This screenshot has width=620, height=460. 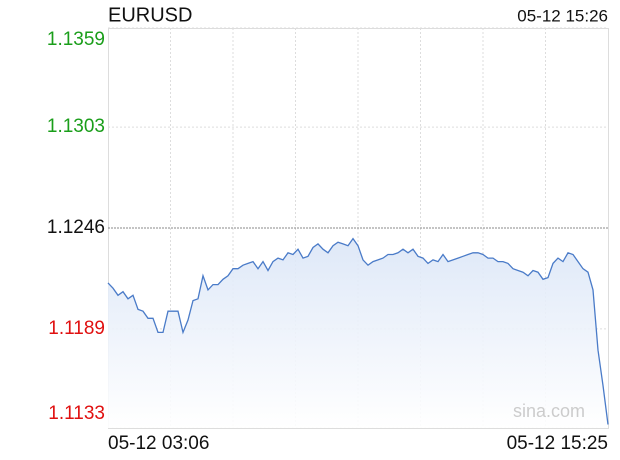 What do you see at coordinates (76, 126) in the screenshot?
I see `y-tick-label: 1.1303` at bounding box center [76, 126].